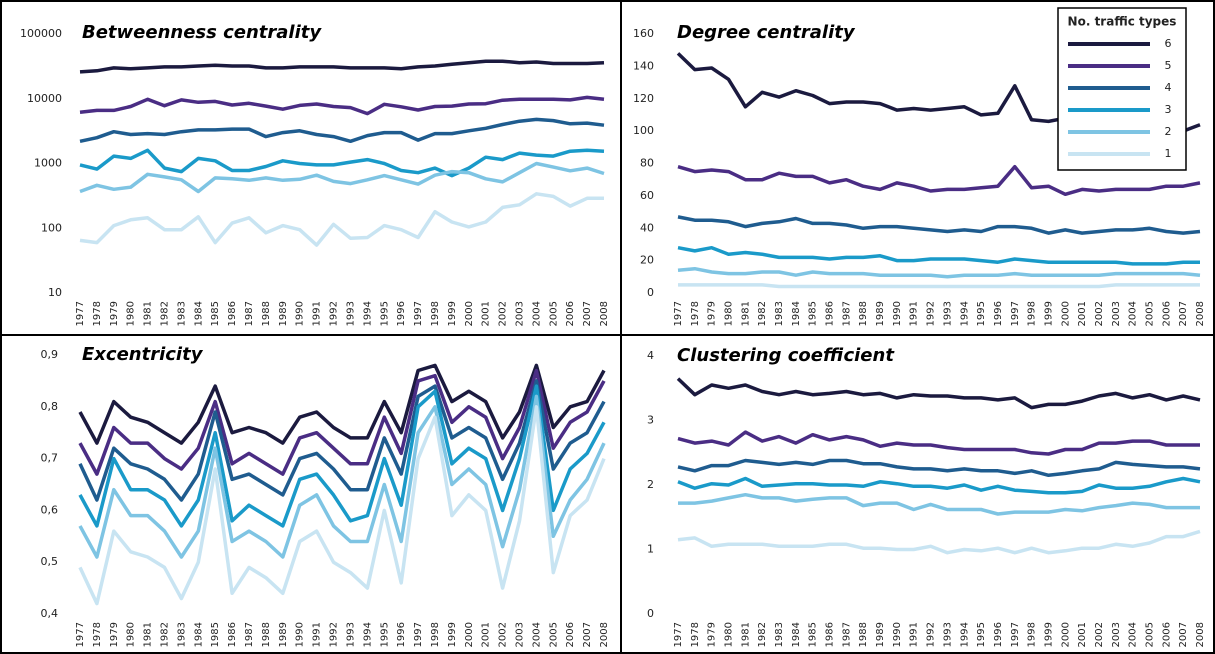 This screenshot has height=654, width=1215. What do you see at coordinates (1032, 634) in the screenshot?
I see `x-tick-label: 1998` at bounding box center [1032, 634].